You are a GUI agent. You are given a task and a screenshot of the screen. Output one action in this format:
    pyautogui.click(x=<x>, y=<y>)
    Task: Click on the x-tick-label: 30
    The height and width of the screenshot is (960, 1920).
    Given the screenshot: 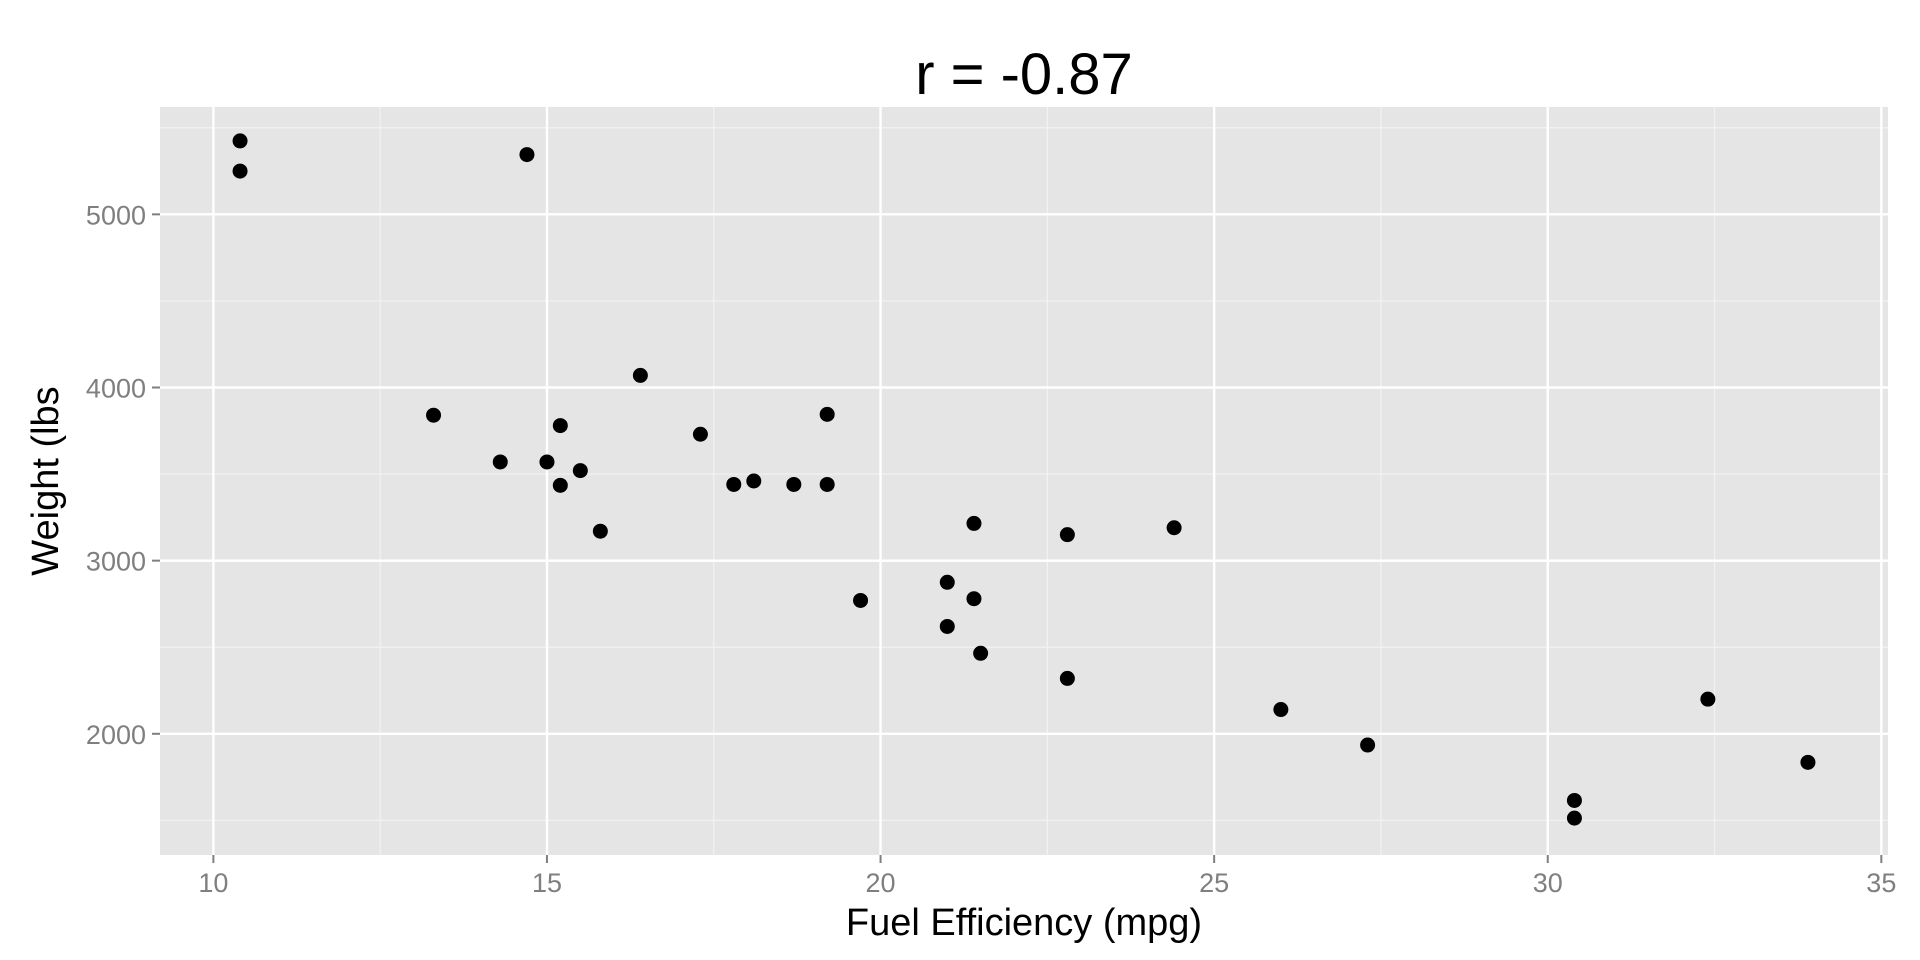 What is the action you would take?
    pyautogui.click(x=1548, y=883)
    